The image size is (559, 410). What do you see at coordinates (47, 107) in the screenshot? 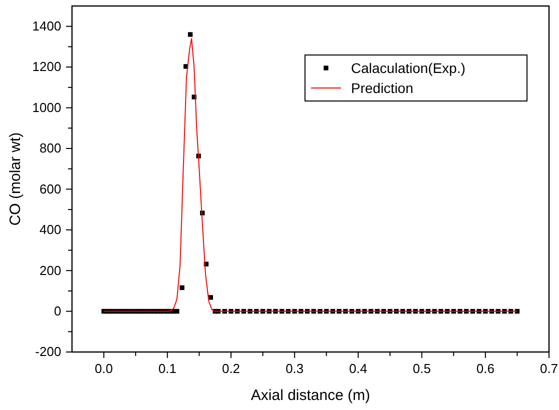
I see `y-tick-label: 1000` at bounding box center [47, 107].